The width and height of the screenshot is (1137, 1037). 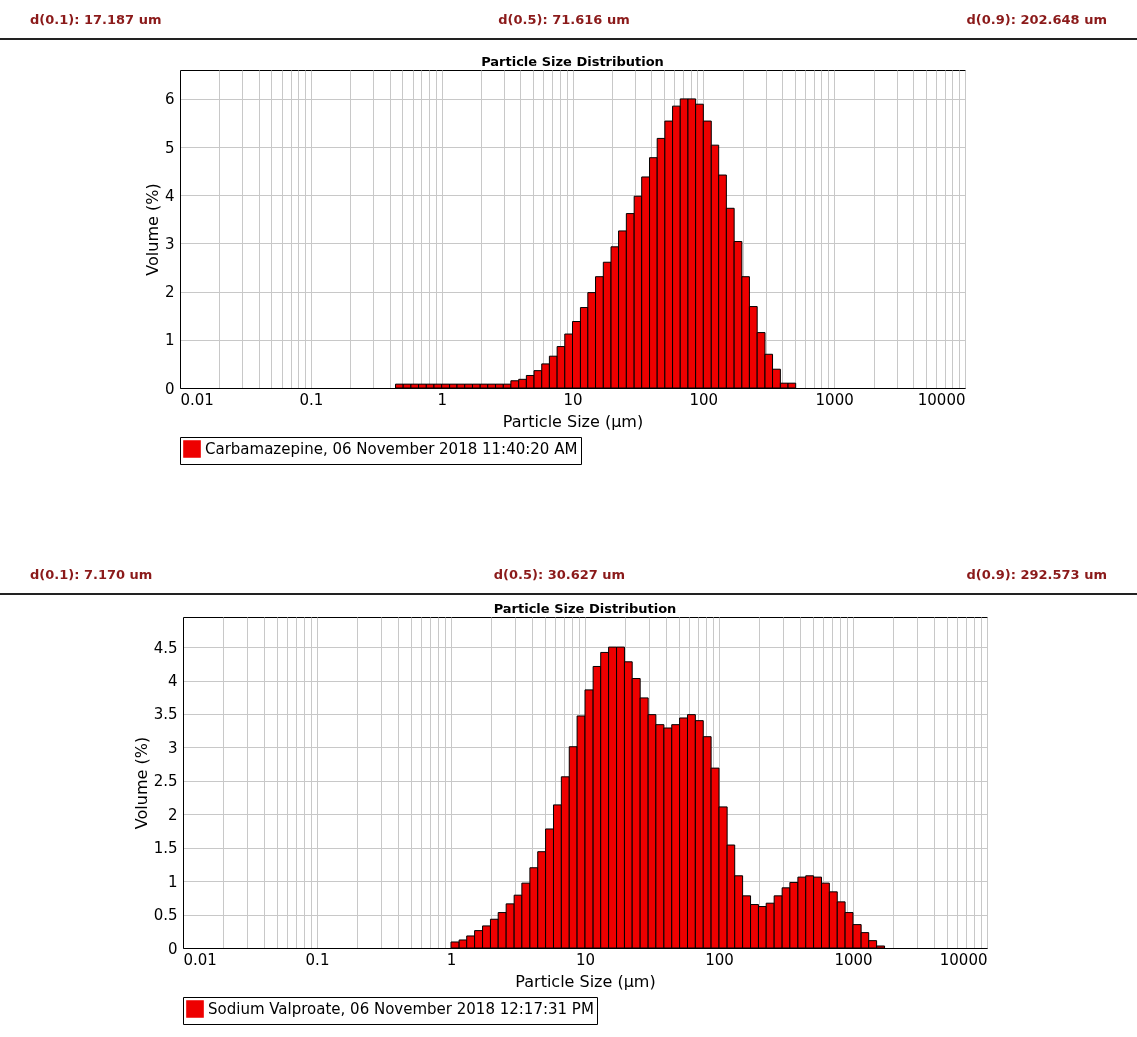 I want to click on text: d(0.9): 292.573 um, so click(x=1036, y=574).